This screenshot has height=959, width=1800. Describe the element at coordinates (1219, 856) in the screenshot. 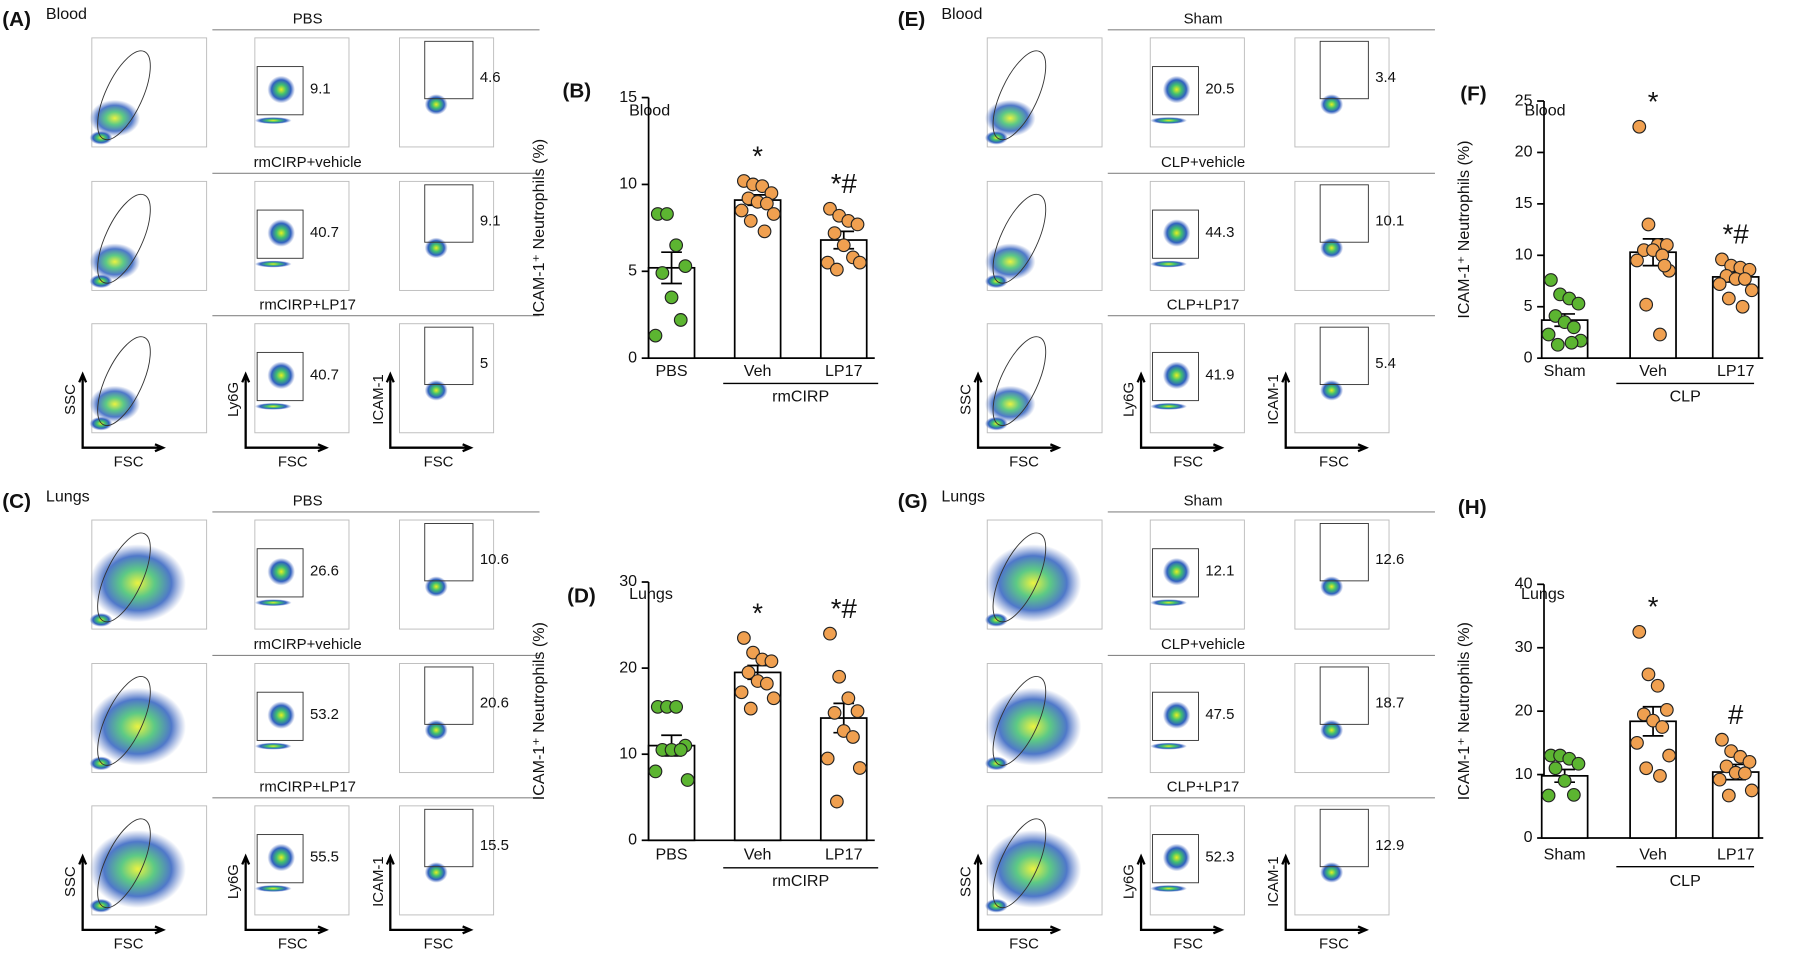

I see `gate-percent: 52.3` at that location.